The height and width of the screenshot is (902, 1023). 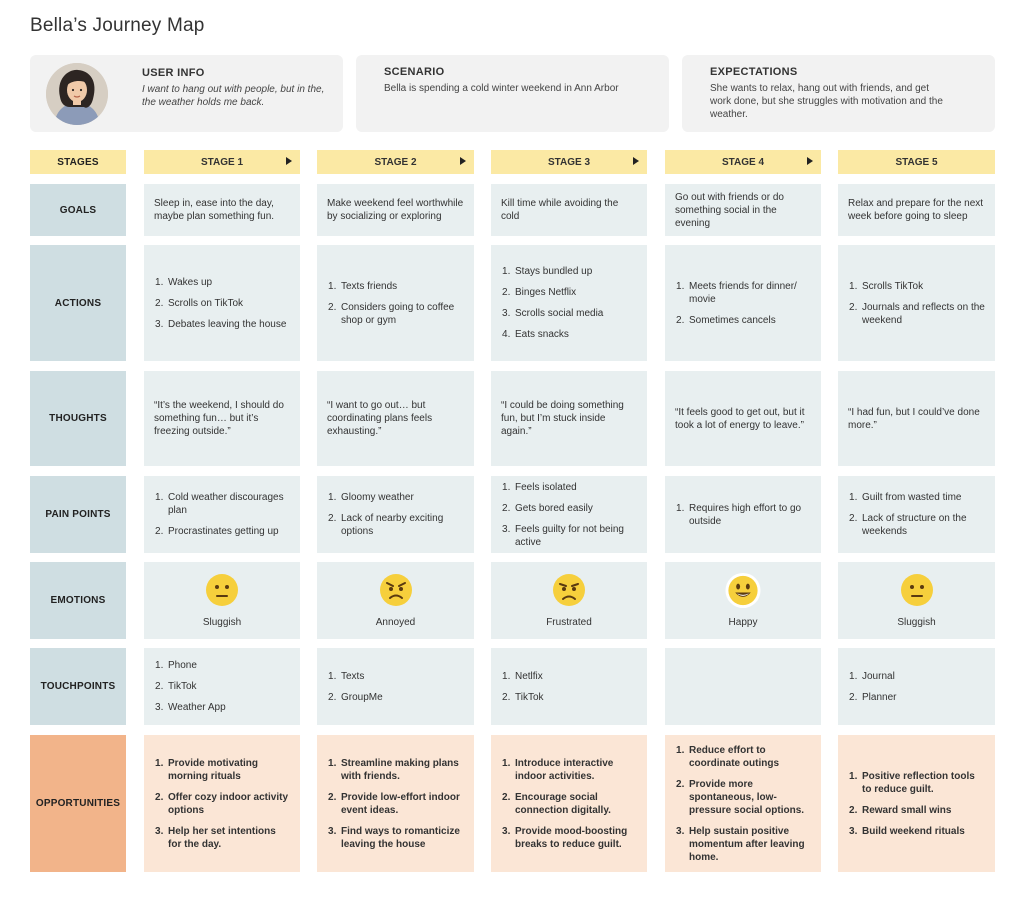 I want to click on list-item: Streamline making plans with friends., so click(x=393, y=769).